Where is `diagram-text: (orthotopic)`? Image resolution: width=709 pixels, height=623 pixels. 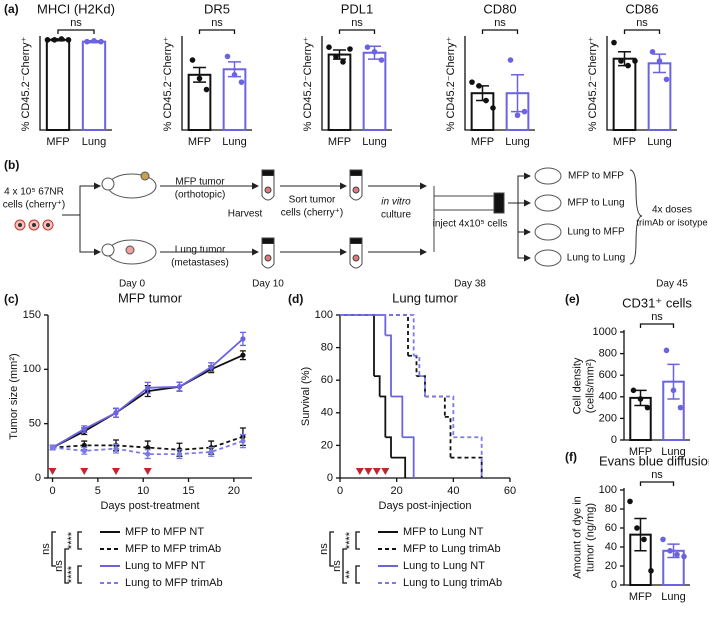
diagram-text: (orthotopic) is located at coordinates (200, 195).